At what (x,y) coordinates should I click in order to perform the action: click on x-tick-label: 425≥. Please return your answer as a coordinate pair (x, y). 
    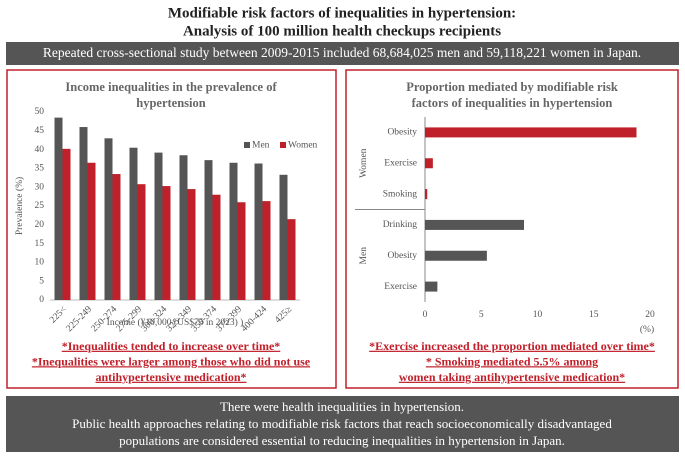
    Looking at the image, I should click on (283, 315).